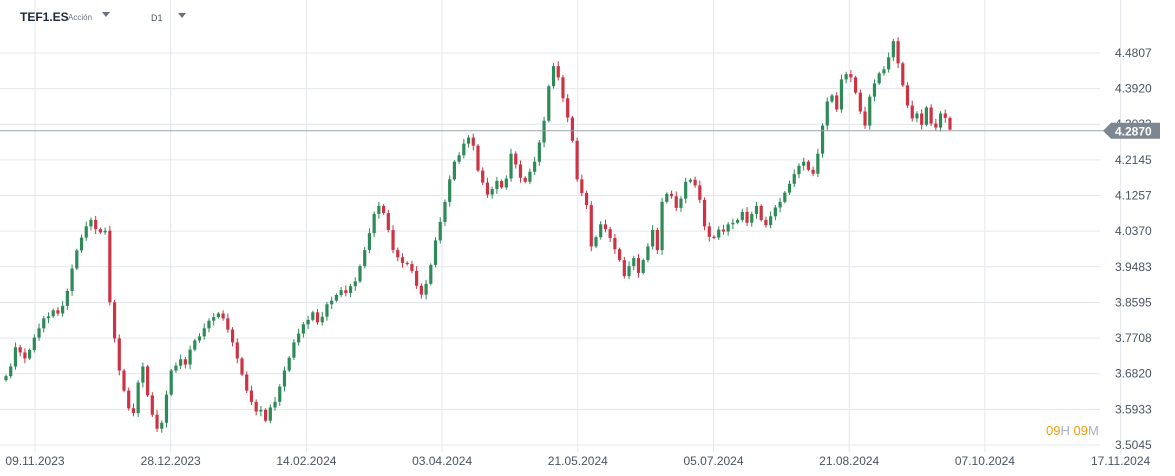 The height and width of the screenshot is (476, 1175). What do you see at coordinates (1133, 338) in the screenshot?
I see `y-tick-label: 3.7708` at bounding box center [1133, 338].